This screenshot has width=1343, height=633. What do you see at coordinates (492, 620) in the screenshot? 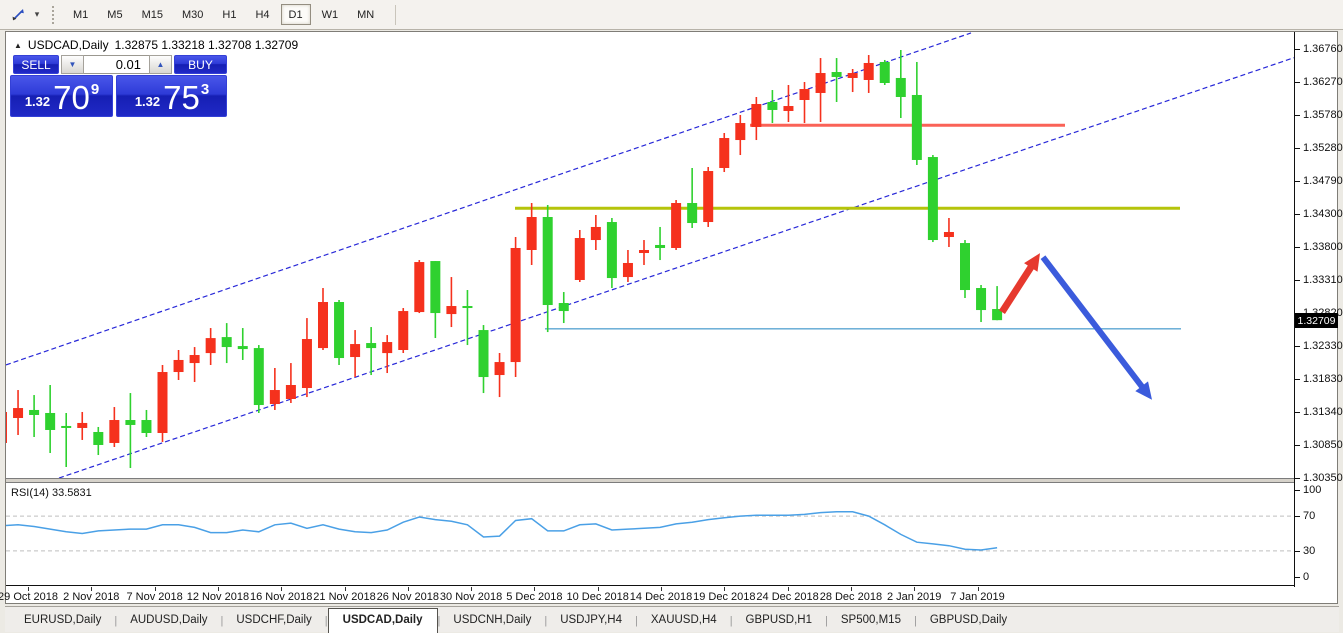
I see `chart-tab-usdcnh-daily: USDCNH,Daily` at bounding box center [492, 620].